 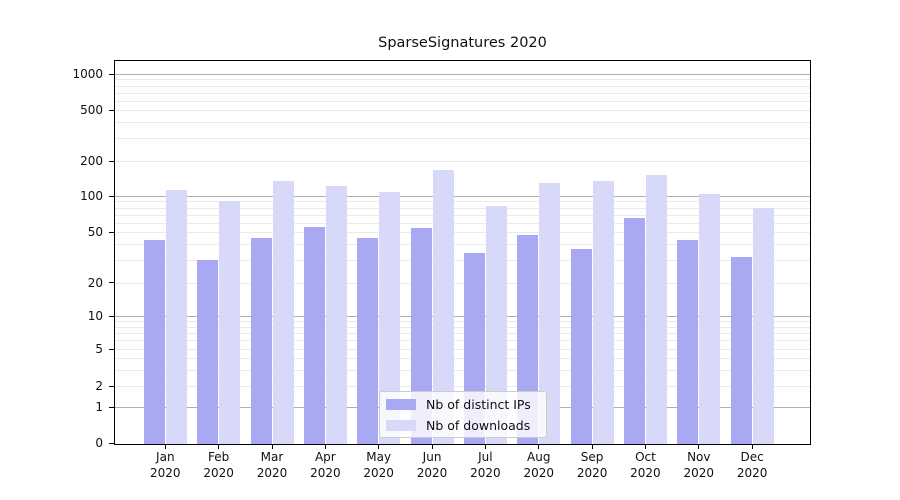 What do you see at coordinates (485, 465) in the screenshot?
I see `x-tick-label: Jul 2020` at bounding box center [485, 465].